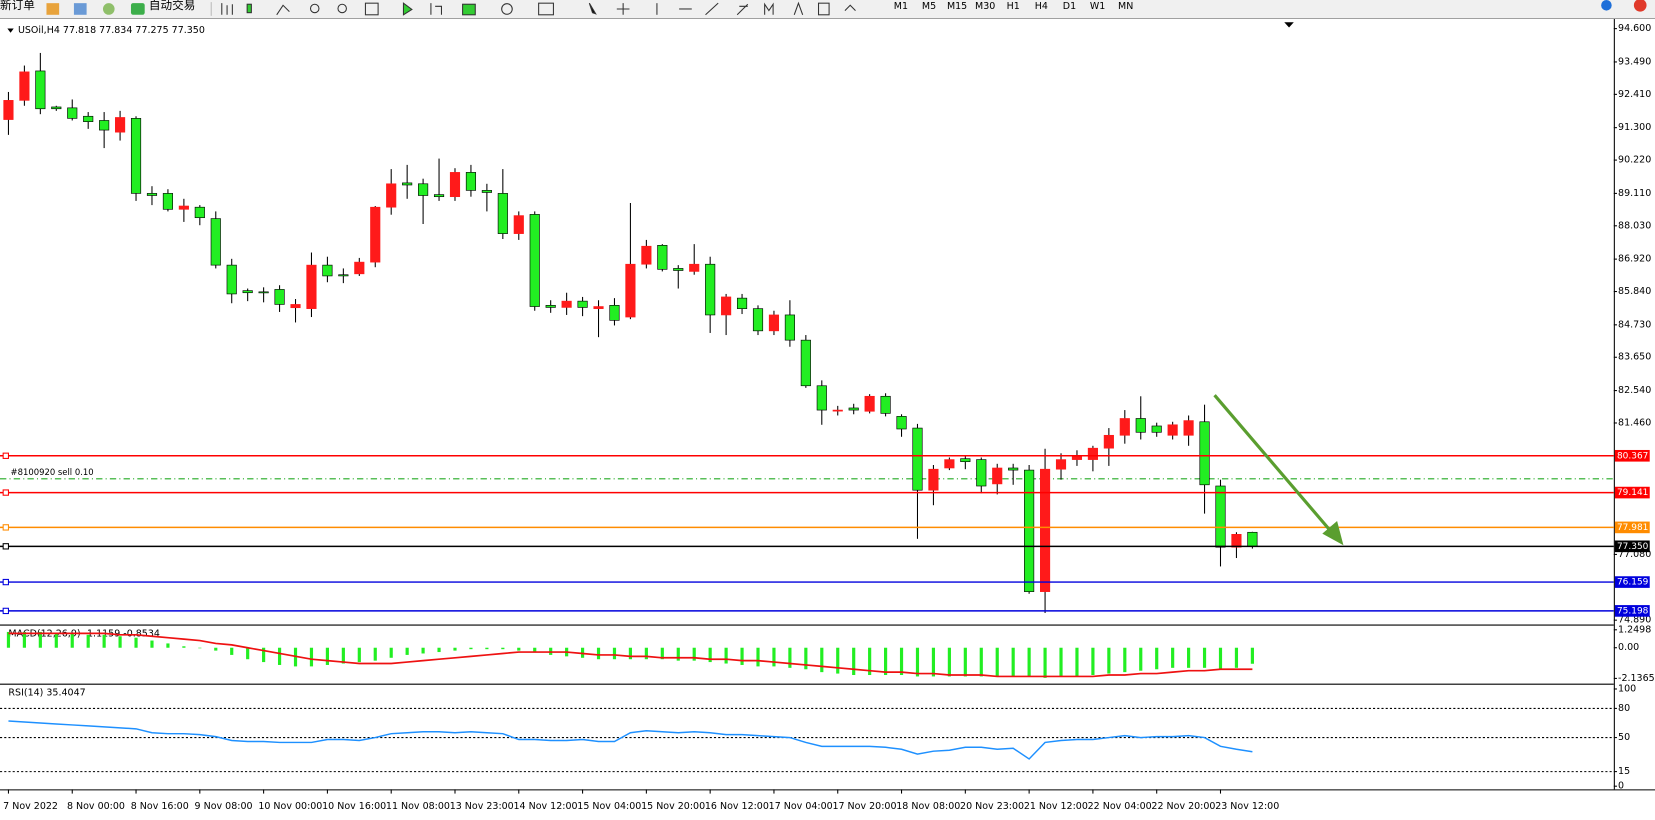  I want to click on trend-arrow, so click(1274, 464).